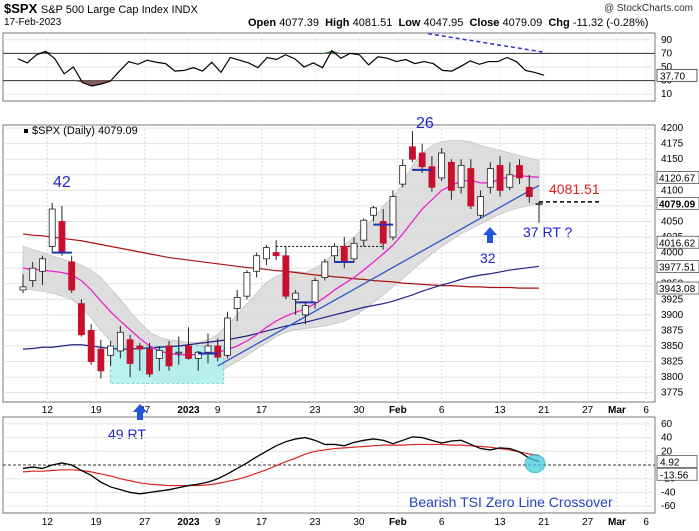 This screenshot has width=699, height=531. Describe the element at coordinates (672, 253) in the screenshot. I see `price-y-tick-label: 4000` at that location.